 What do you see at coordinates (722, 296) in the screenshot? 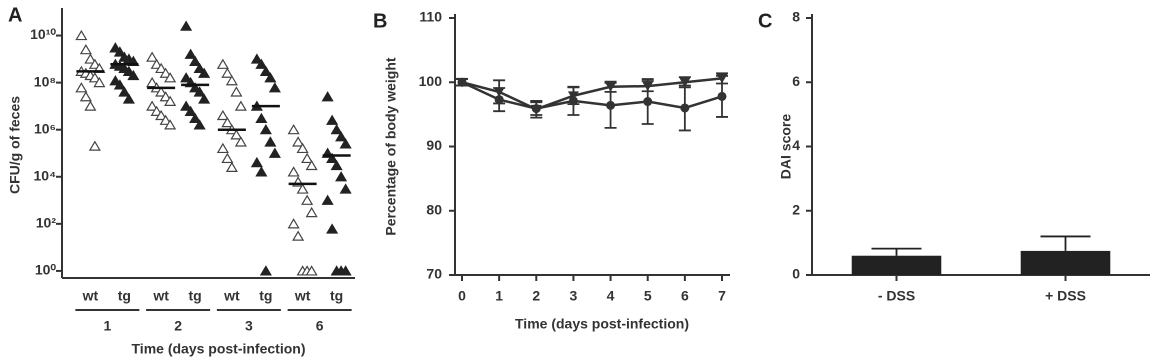
I see `x-tick-label: 7` at bounding box center [722, 296].